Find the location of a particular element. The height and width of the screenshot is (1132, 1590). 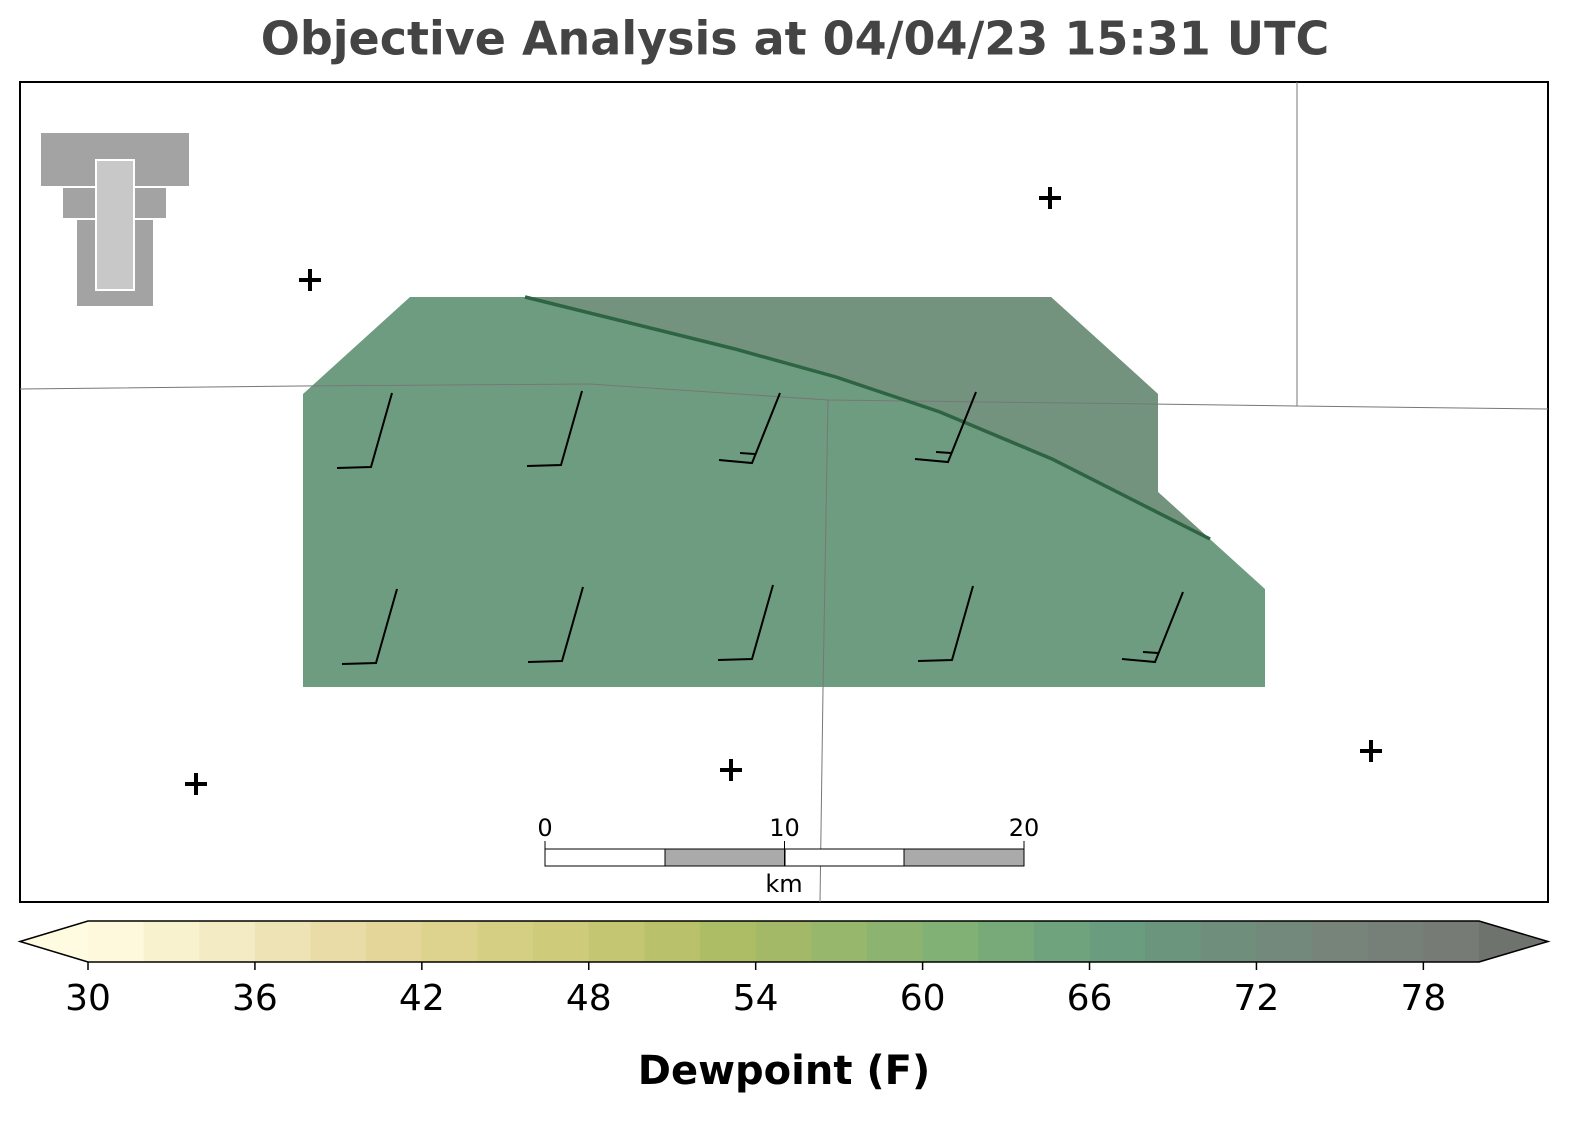

colorbar-tick-label: 66 is located at coordinates (1090, 998).